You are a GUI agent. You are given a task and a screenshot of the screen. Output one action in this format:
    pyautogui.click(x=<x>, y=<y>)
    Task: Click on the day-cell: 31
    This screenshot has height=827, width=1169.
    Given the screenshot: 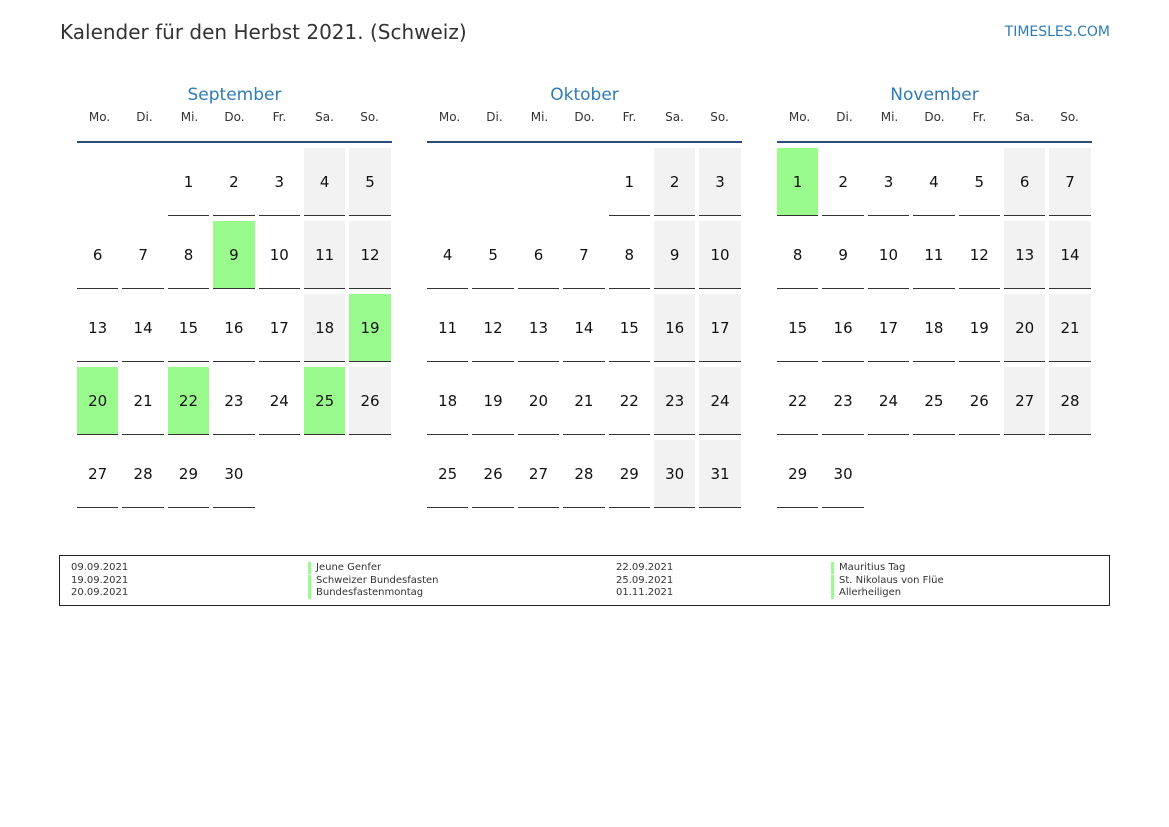 What is the action you would take?
    pyautogui.click(x=720, y=474)
    